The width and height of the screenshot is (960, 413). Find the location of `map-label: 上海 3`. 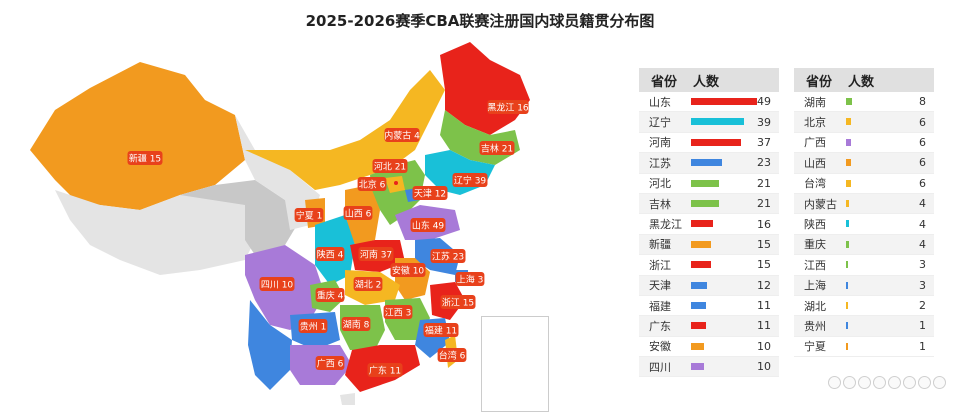

map-label: 上海 3 is located at coordinates (470, 279).